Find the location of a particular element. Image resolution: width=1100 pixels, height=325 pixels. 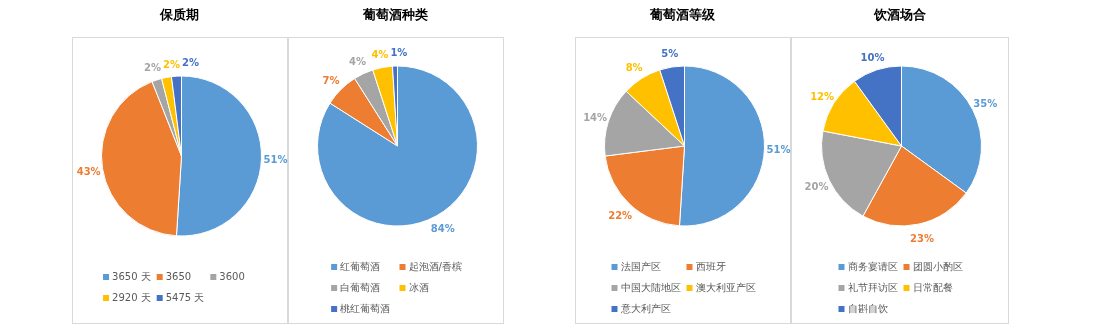

legend-label: 白葡萄酒 is located at coordinates (360, 287).